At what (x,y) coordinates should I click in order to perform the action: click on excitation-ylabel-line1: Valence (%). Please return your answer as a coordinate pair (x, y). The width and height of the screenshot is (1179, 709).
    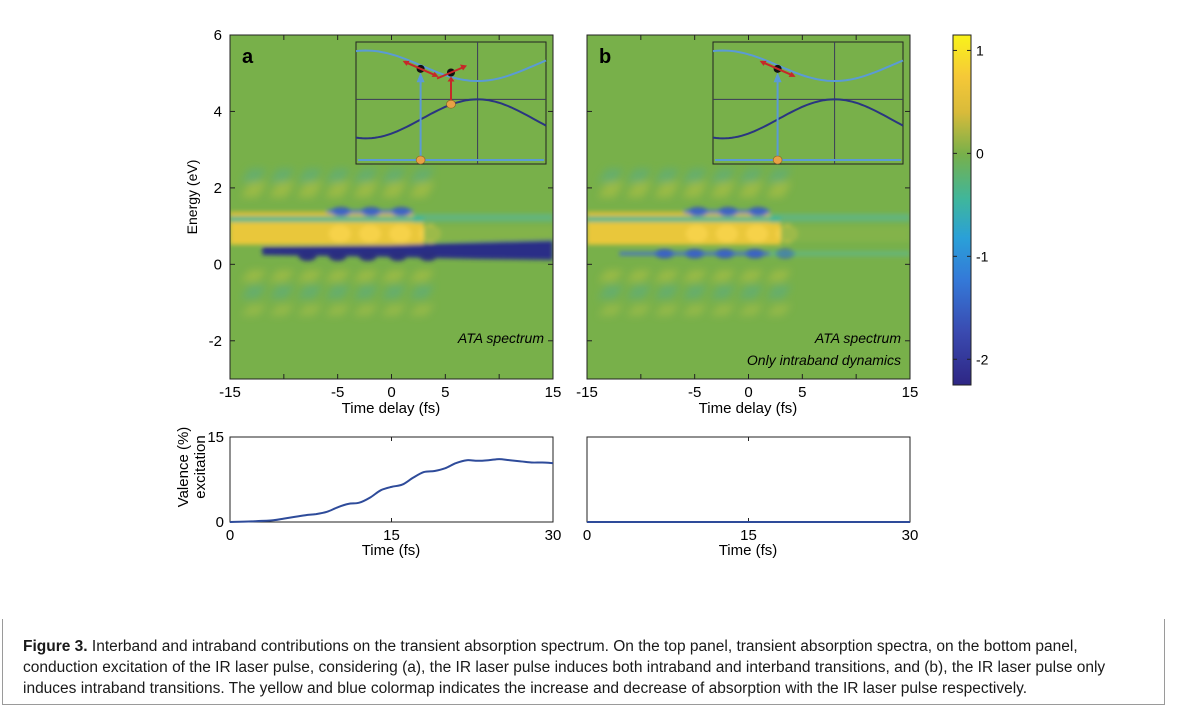
    Looking at the image, I should click on (183, 467).